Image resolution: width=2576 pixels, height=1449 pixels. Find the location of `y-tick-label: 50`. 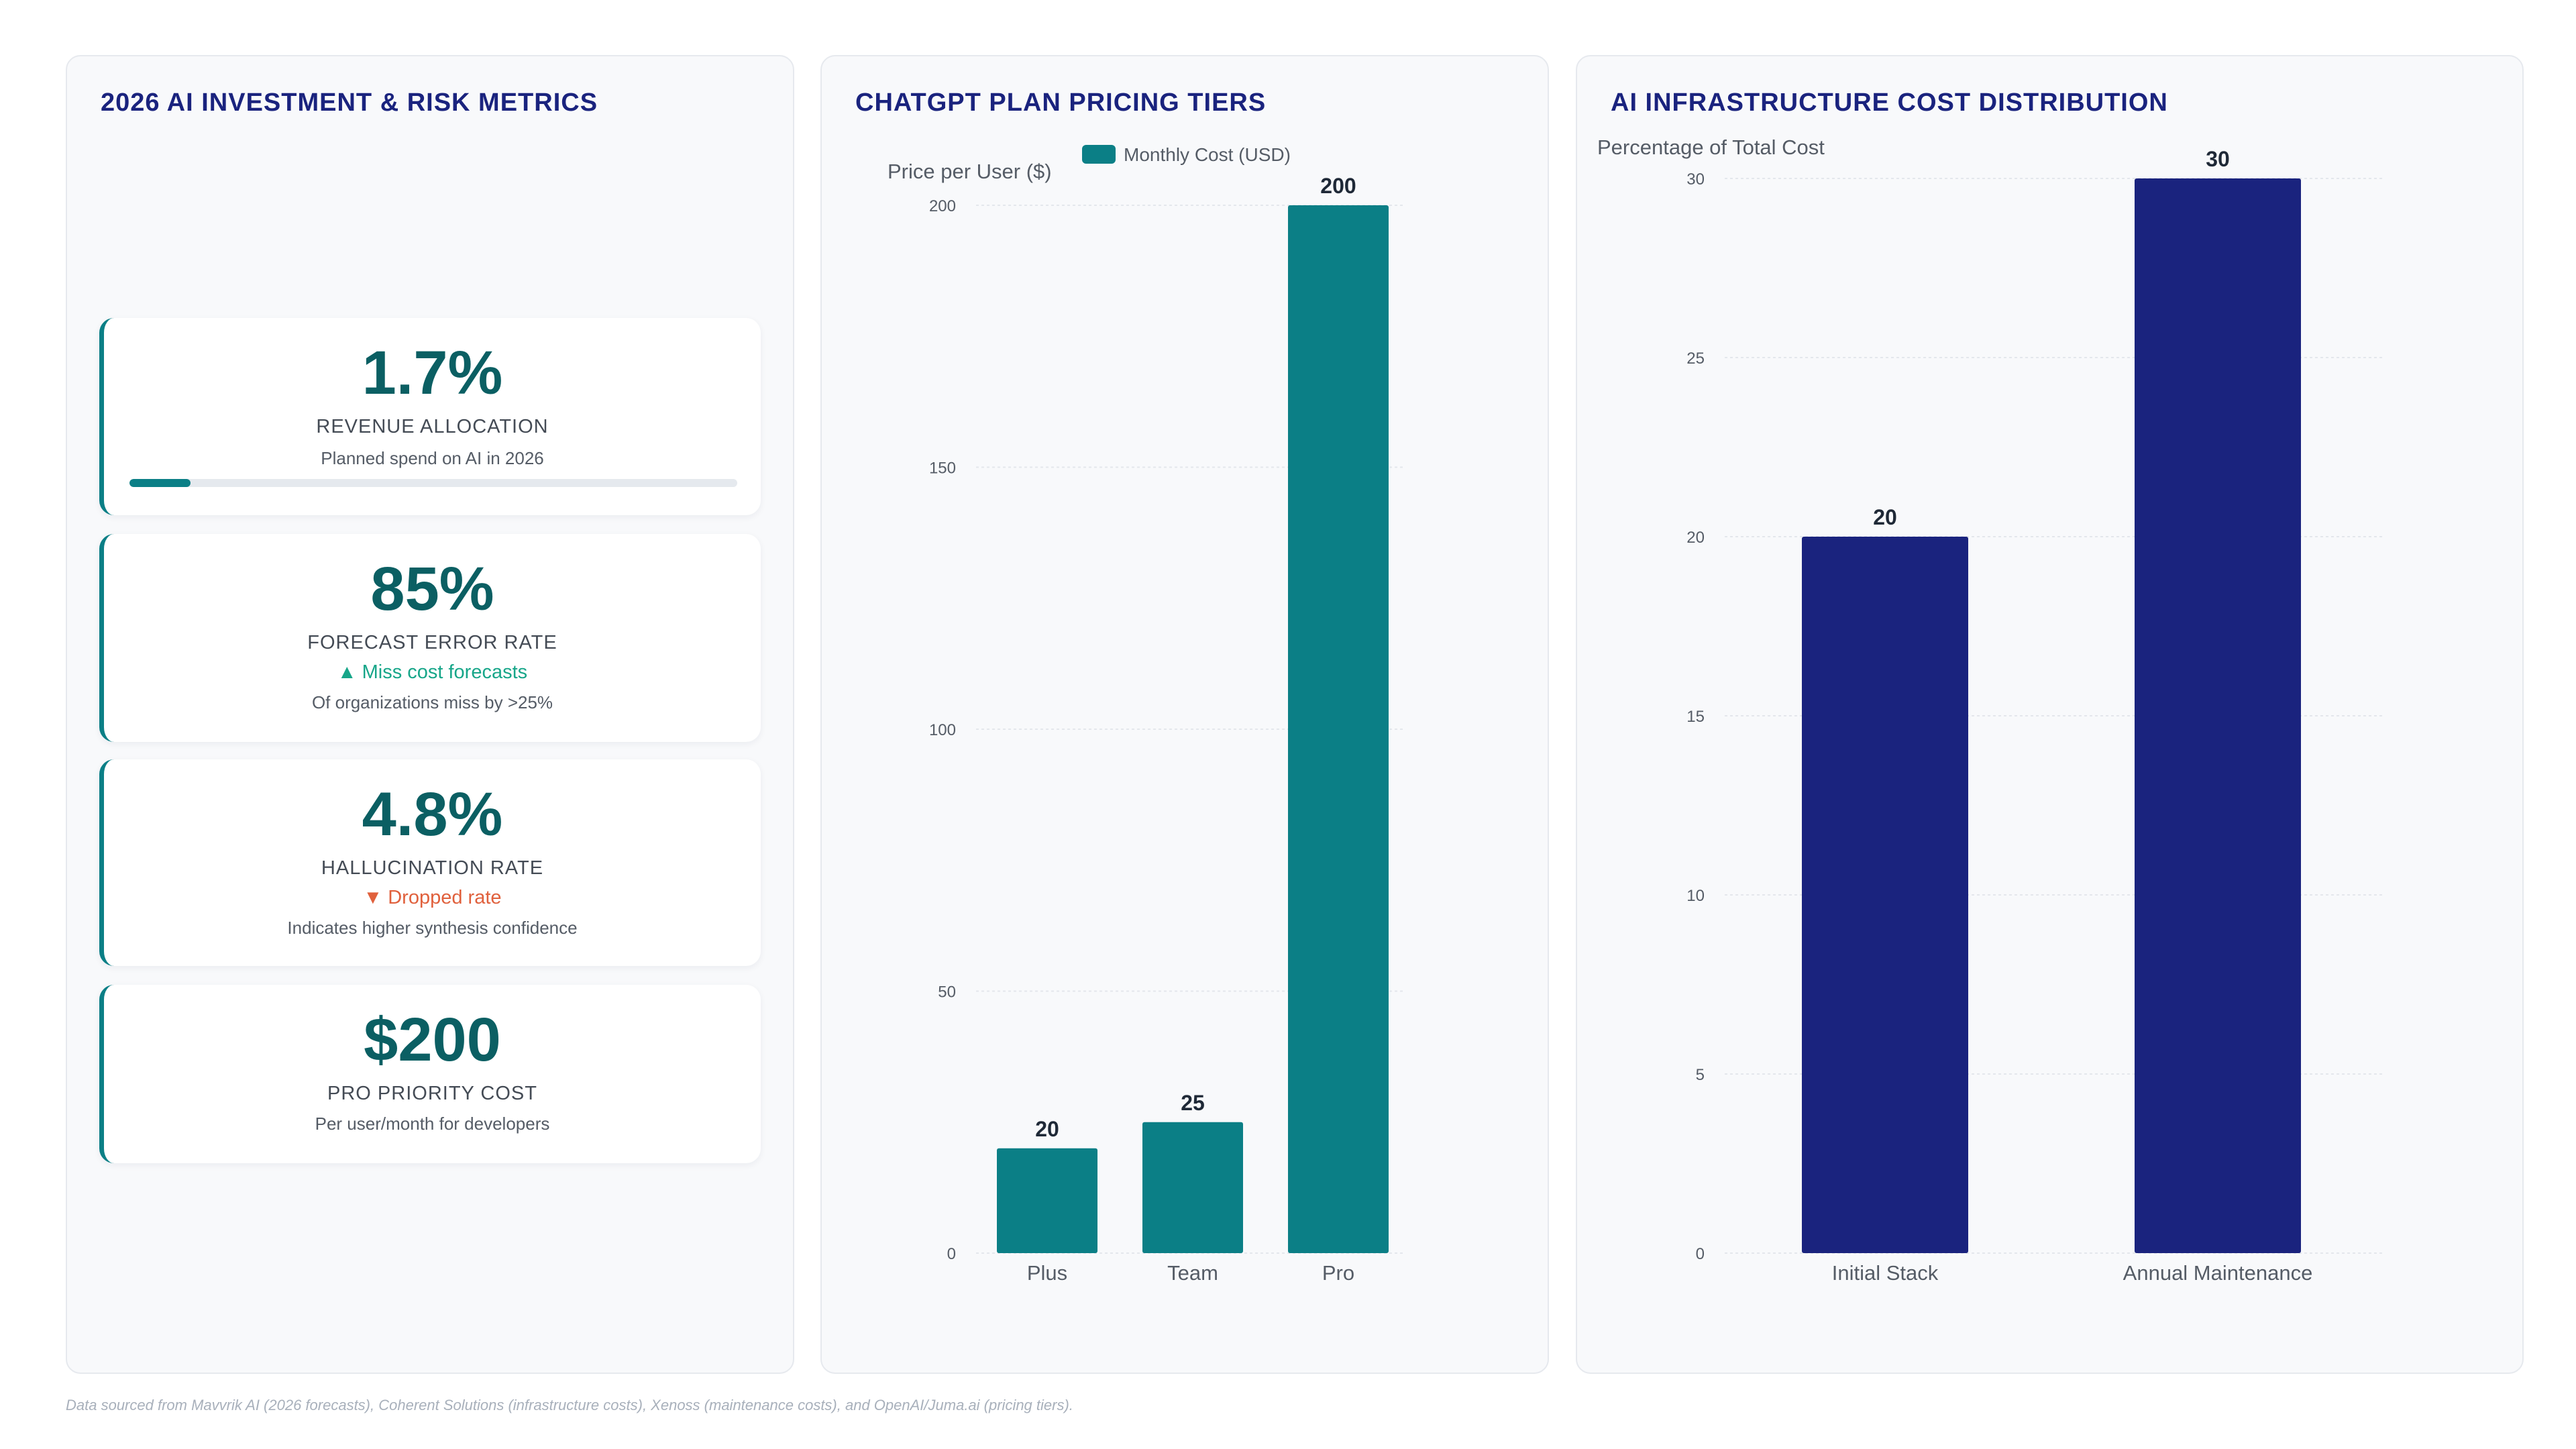

y-tick-label: 50 is located at coordinates (947, 992).